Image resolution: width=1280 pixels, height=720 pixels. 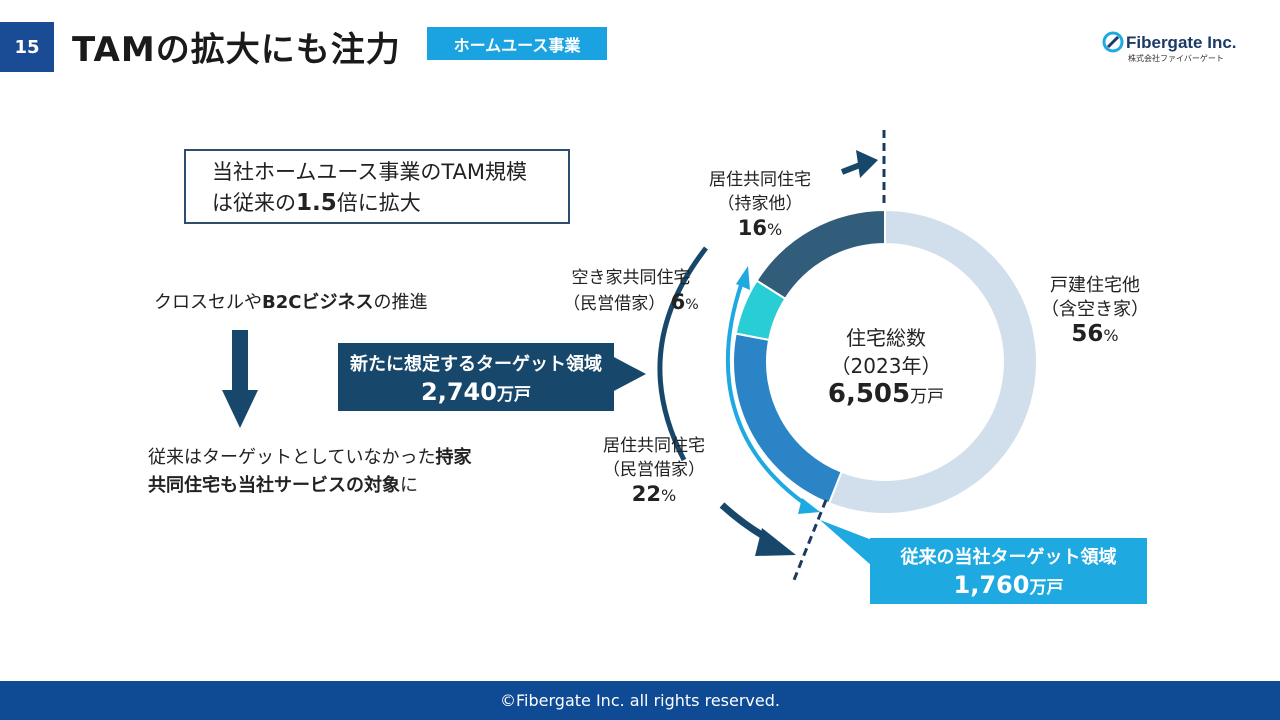 I want to click on donut-chart, so click(x=885, y=361).